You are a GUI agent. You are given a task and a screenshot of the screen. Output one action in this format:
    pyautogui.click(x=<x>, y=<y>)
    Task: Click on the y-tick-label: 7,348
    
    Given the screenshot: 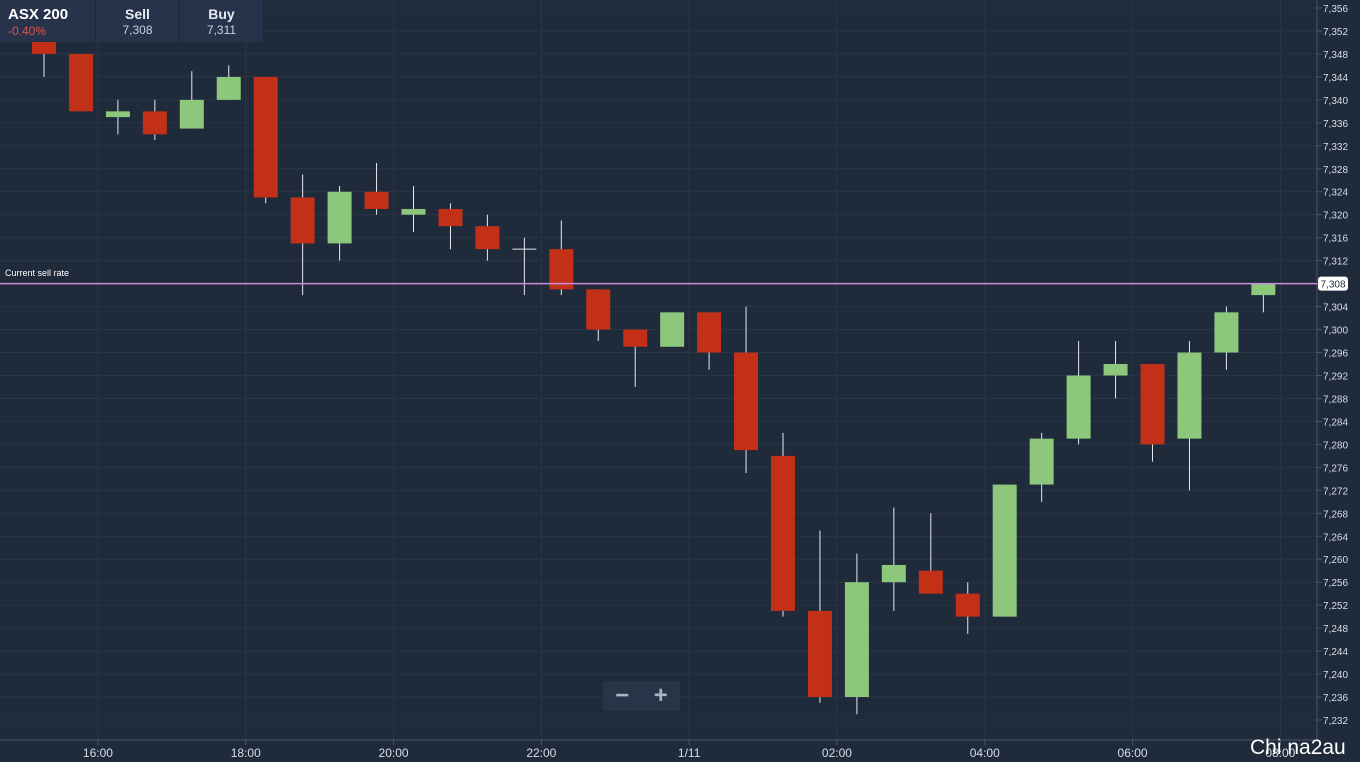 What is the action you would take?
    pyautogui.click(x=1335, y=55)
    